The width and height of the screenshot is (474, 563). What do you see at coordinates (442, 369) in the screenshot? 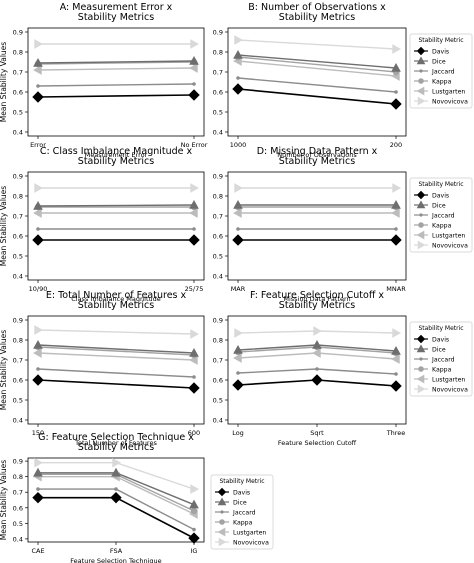
I see `legend-label: Kappa` at bounding box center [442, 369].